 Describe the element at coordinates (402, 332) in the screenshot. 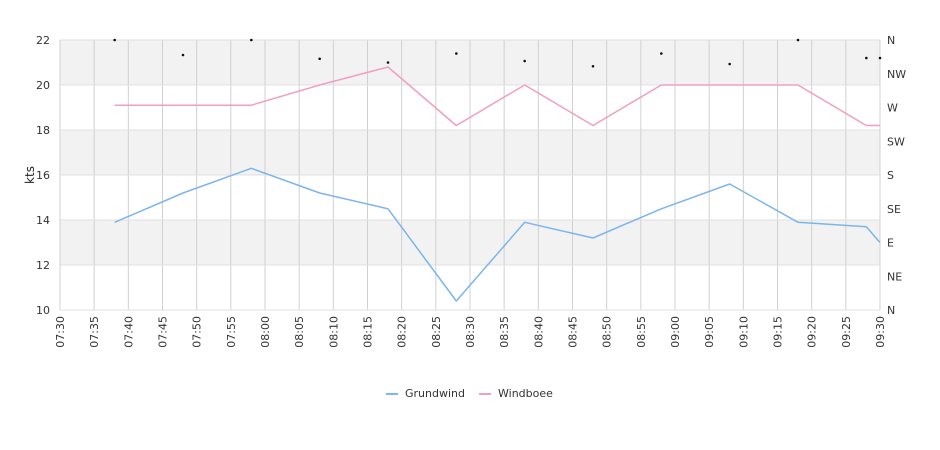

I see `x-tick-label: 08:20` at that location.